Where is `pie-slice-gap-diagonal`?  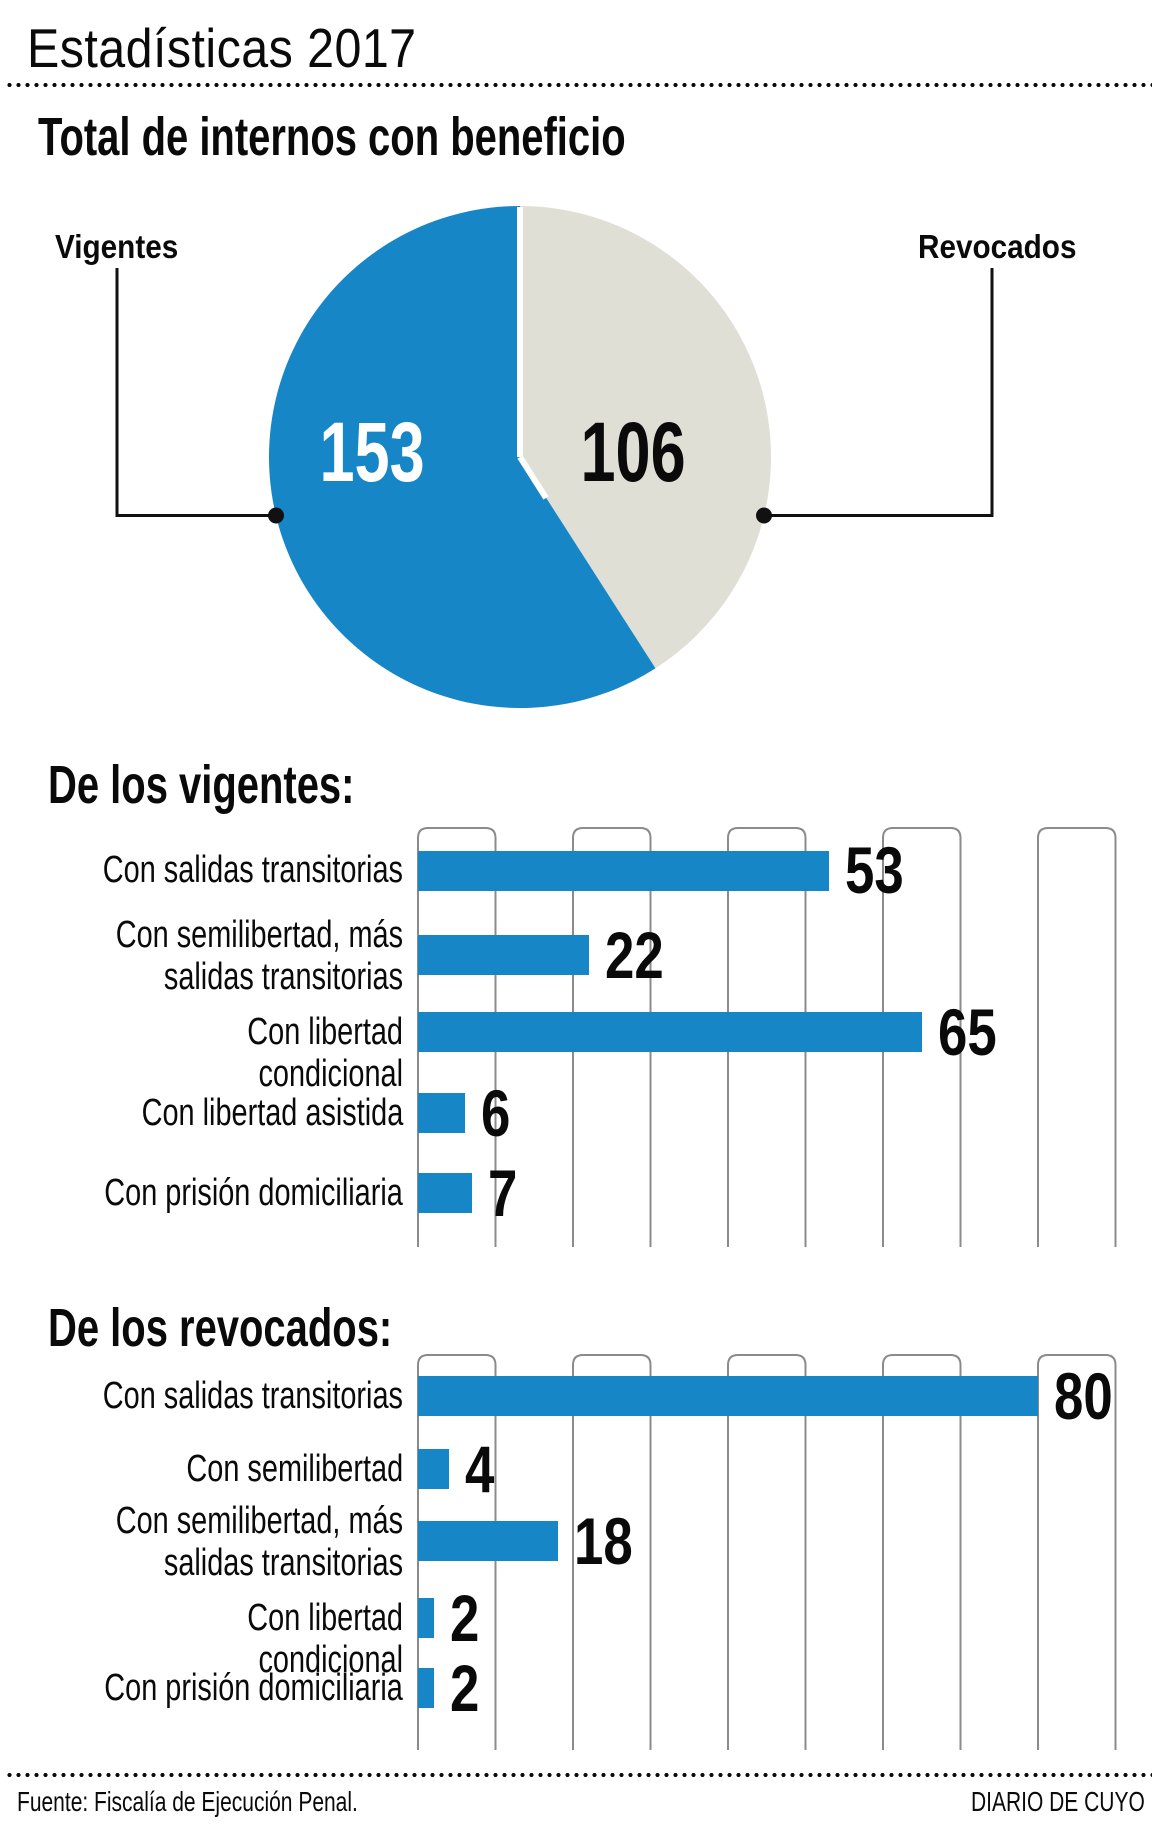 pie-slice-gap-diagonal is located at coordinates (533, 477).